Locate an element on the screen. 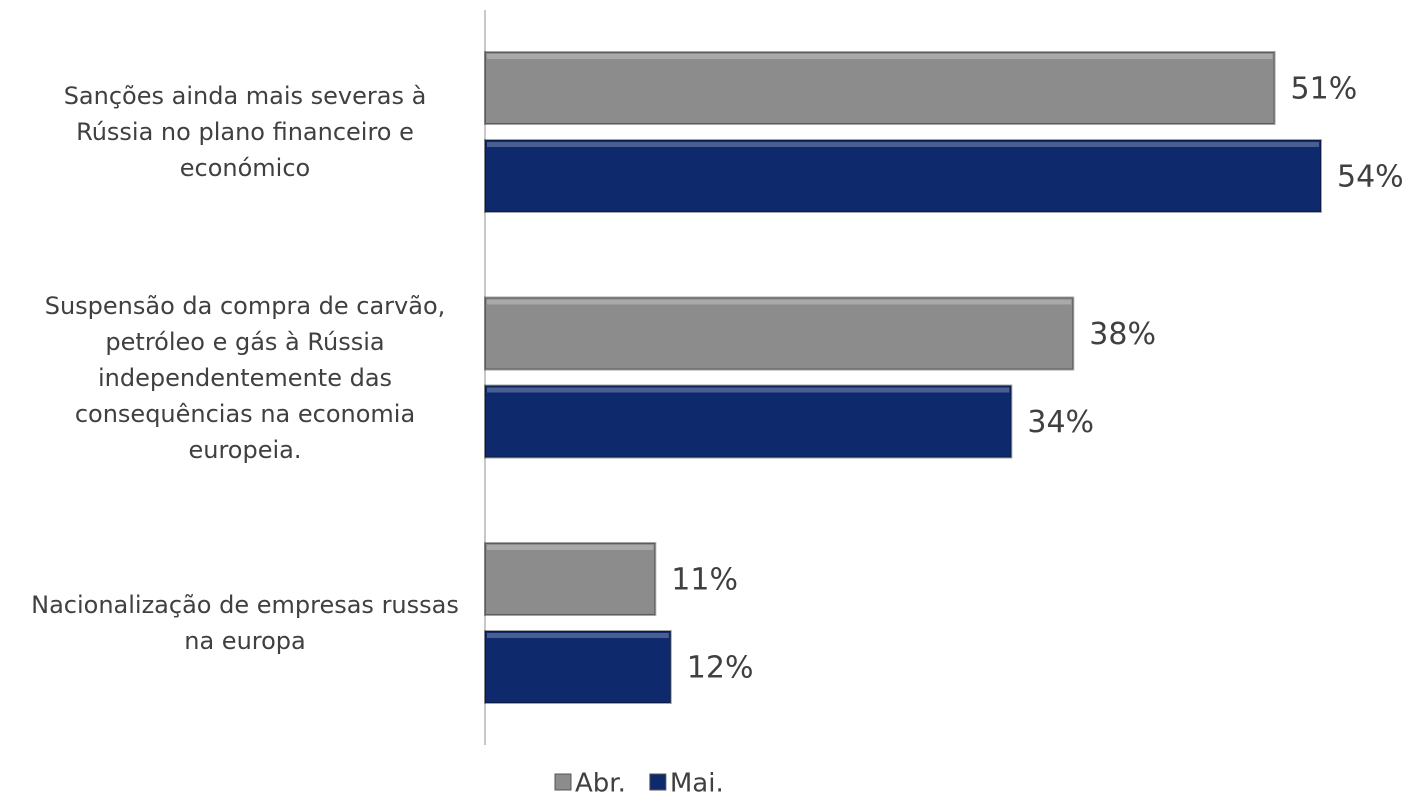 The width and height of the screenshot is (1411, 802). value-label: 34% is located at coordinates (1060, 422).